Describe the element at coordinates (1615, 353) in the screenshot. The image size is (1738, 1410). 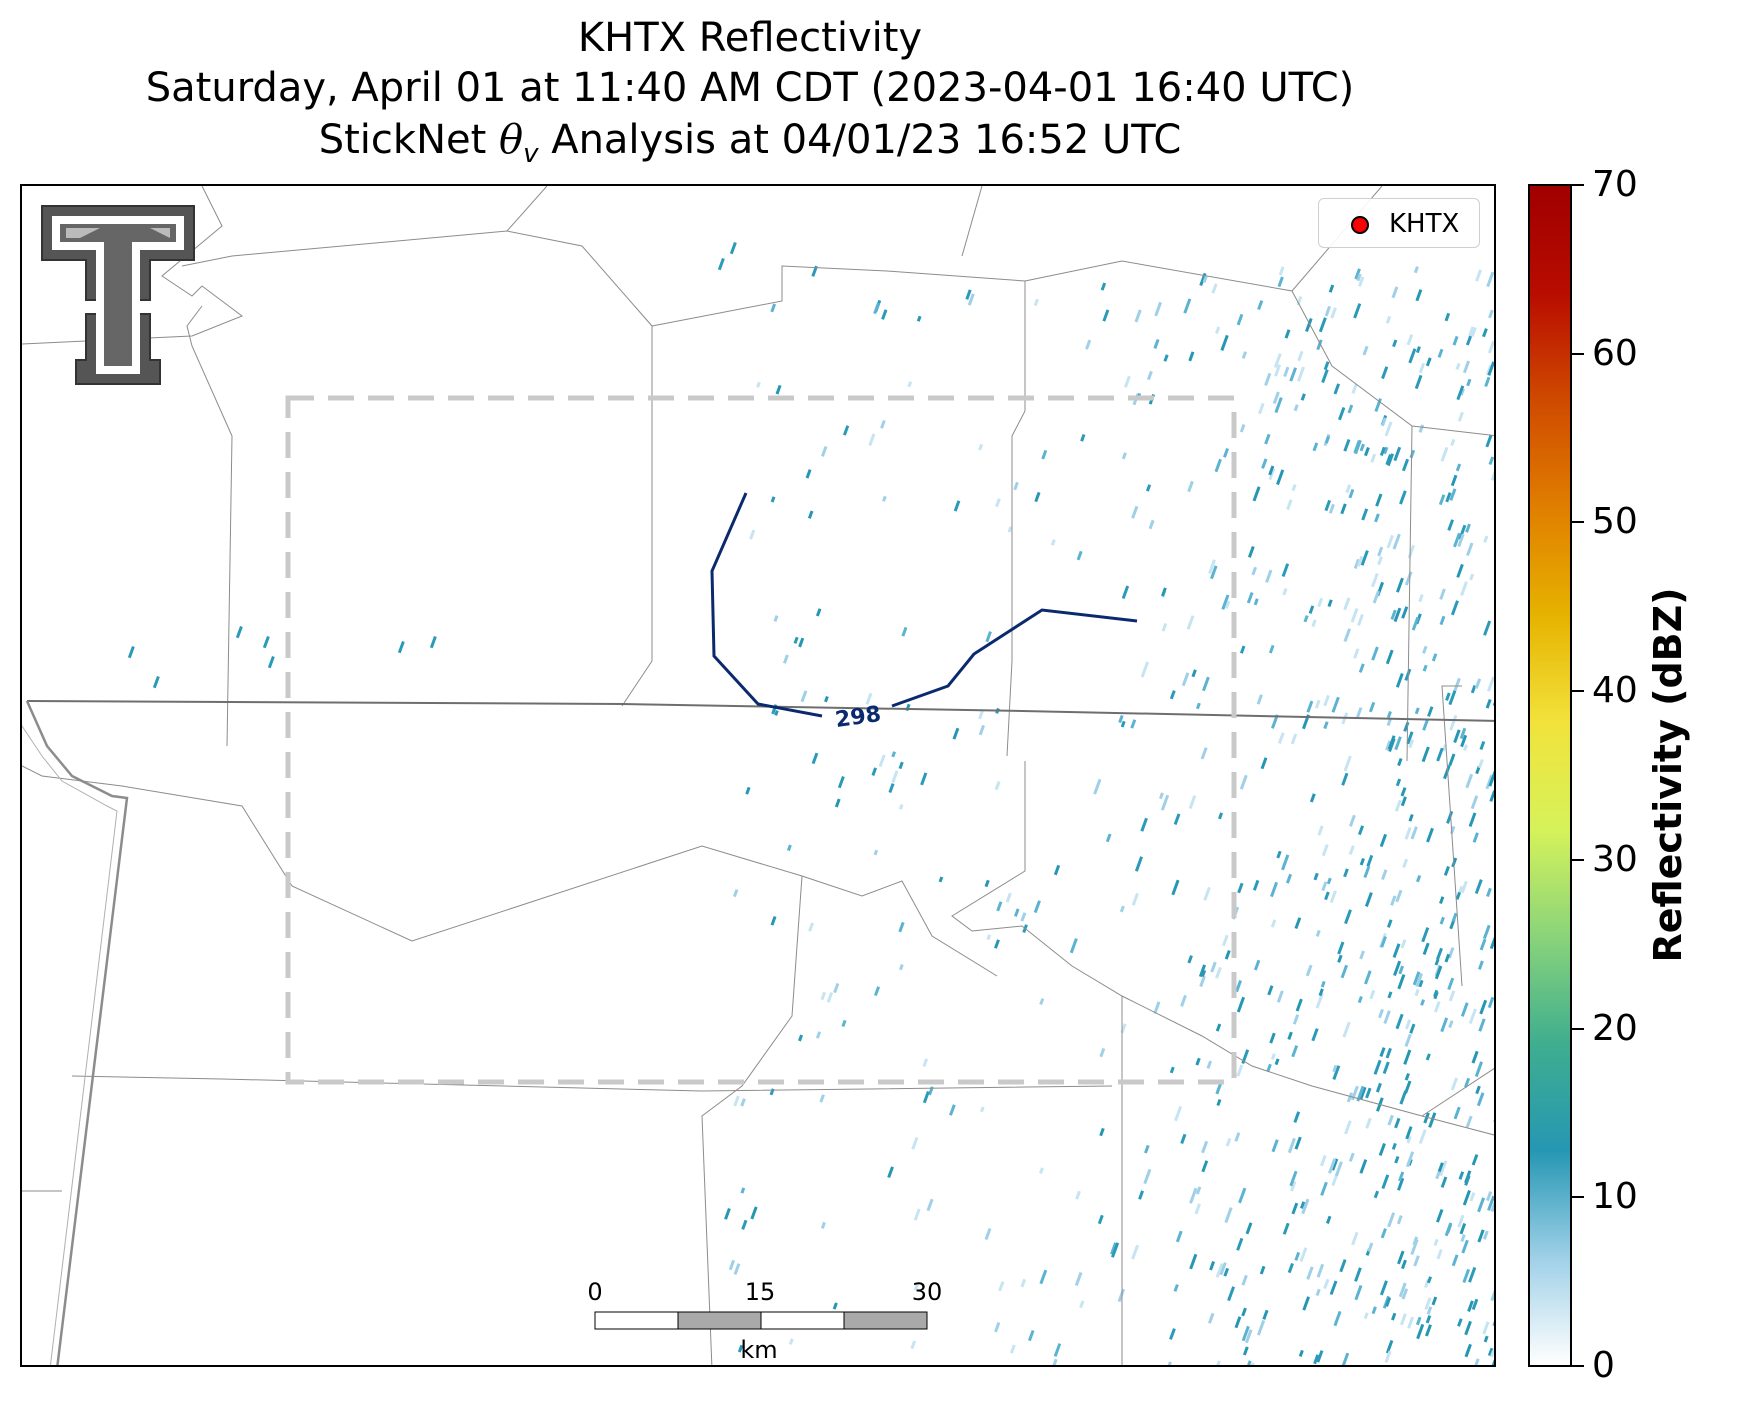
I see `colorbar-label-60: 60` at that location.